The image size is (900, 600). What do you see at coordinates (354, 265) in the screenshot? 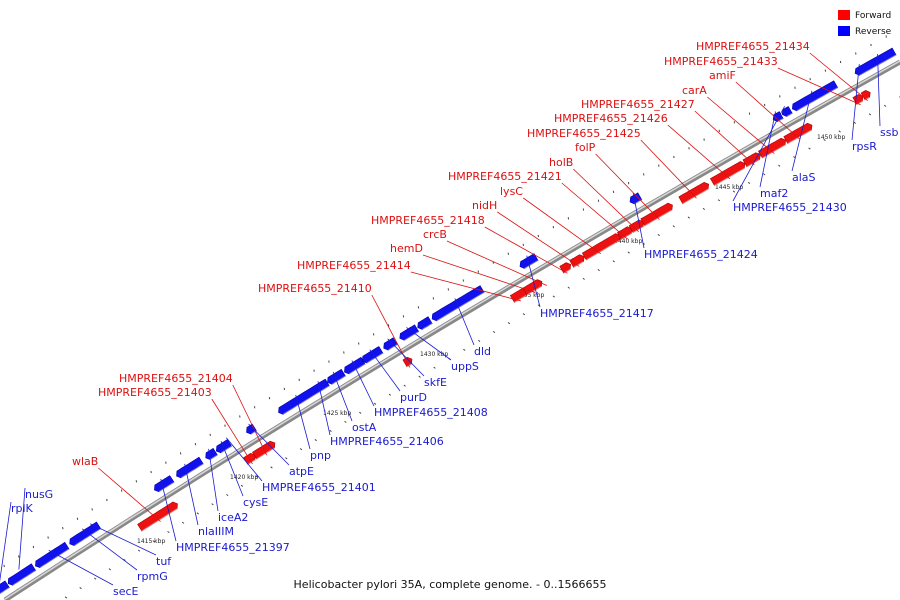
I see `gene-label-HMPREF4655_21414: HMPREF4655_21414` at bounding box center [354, 265].